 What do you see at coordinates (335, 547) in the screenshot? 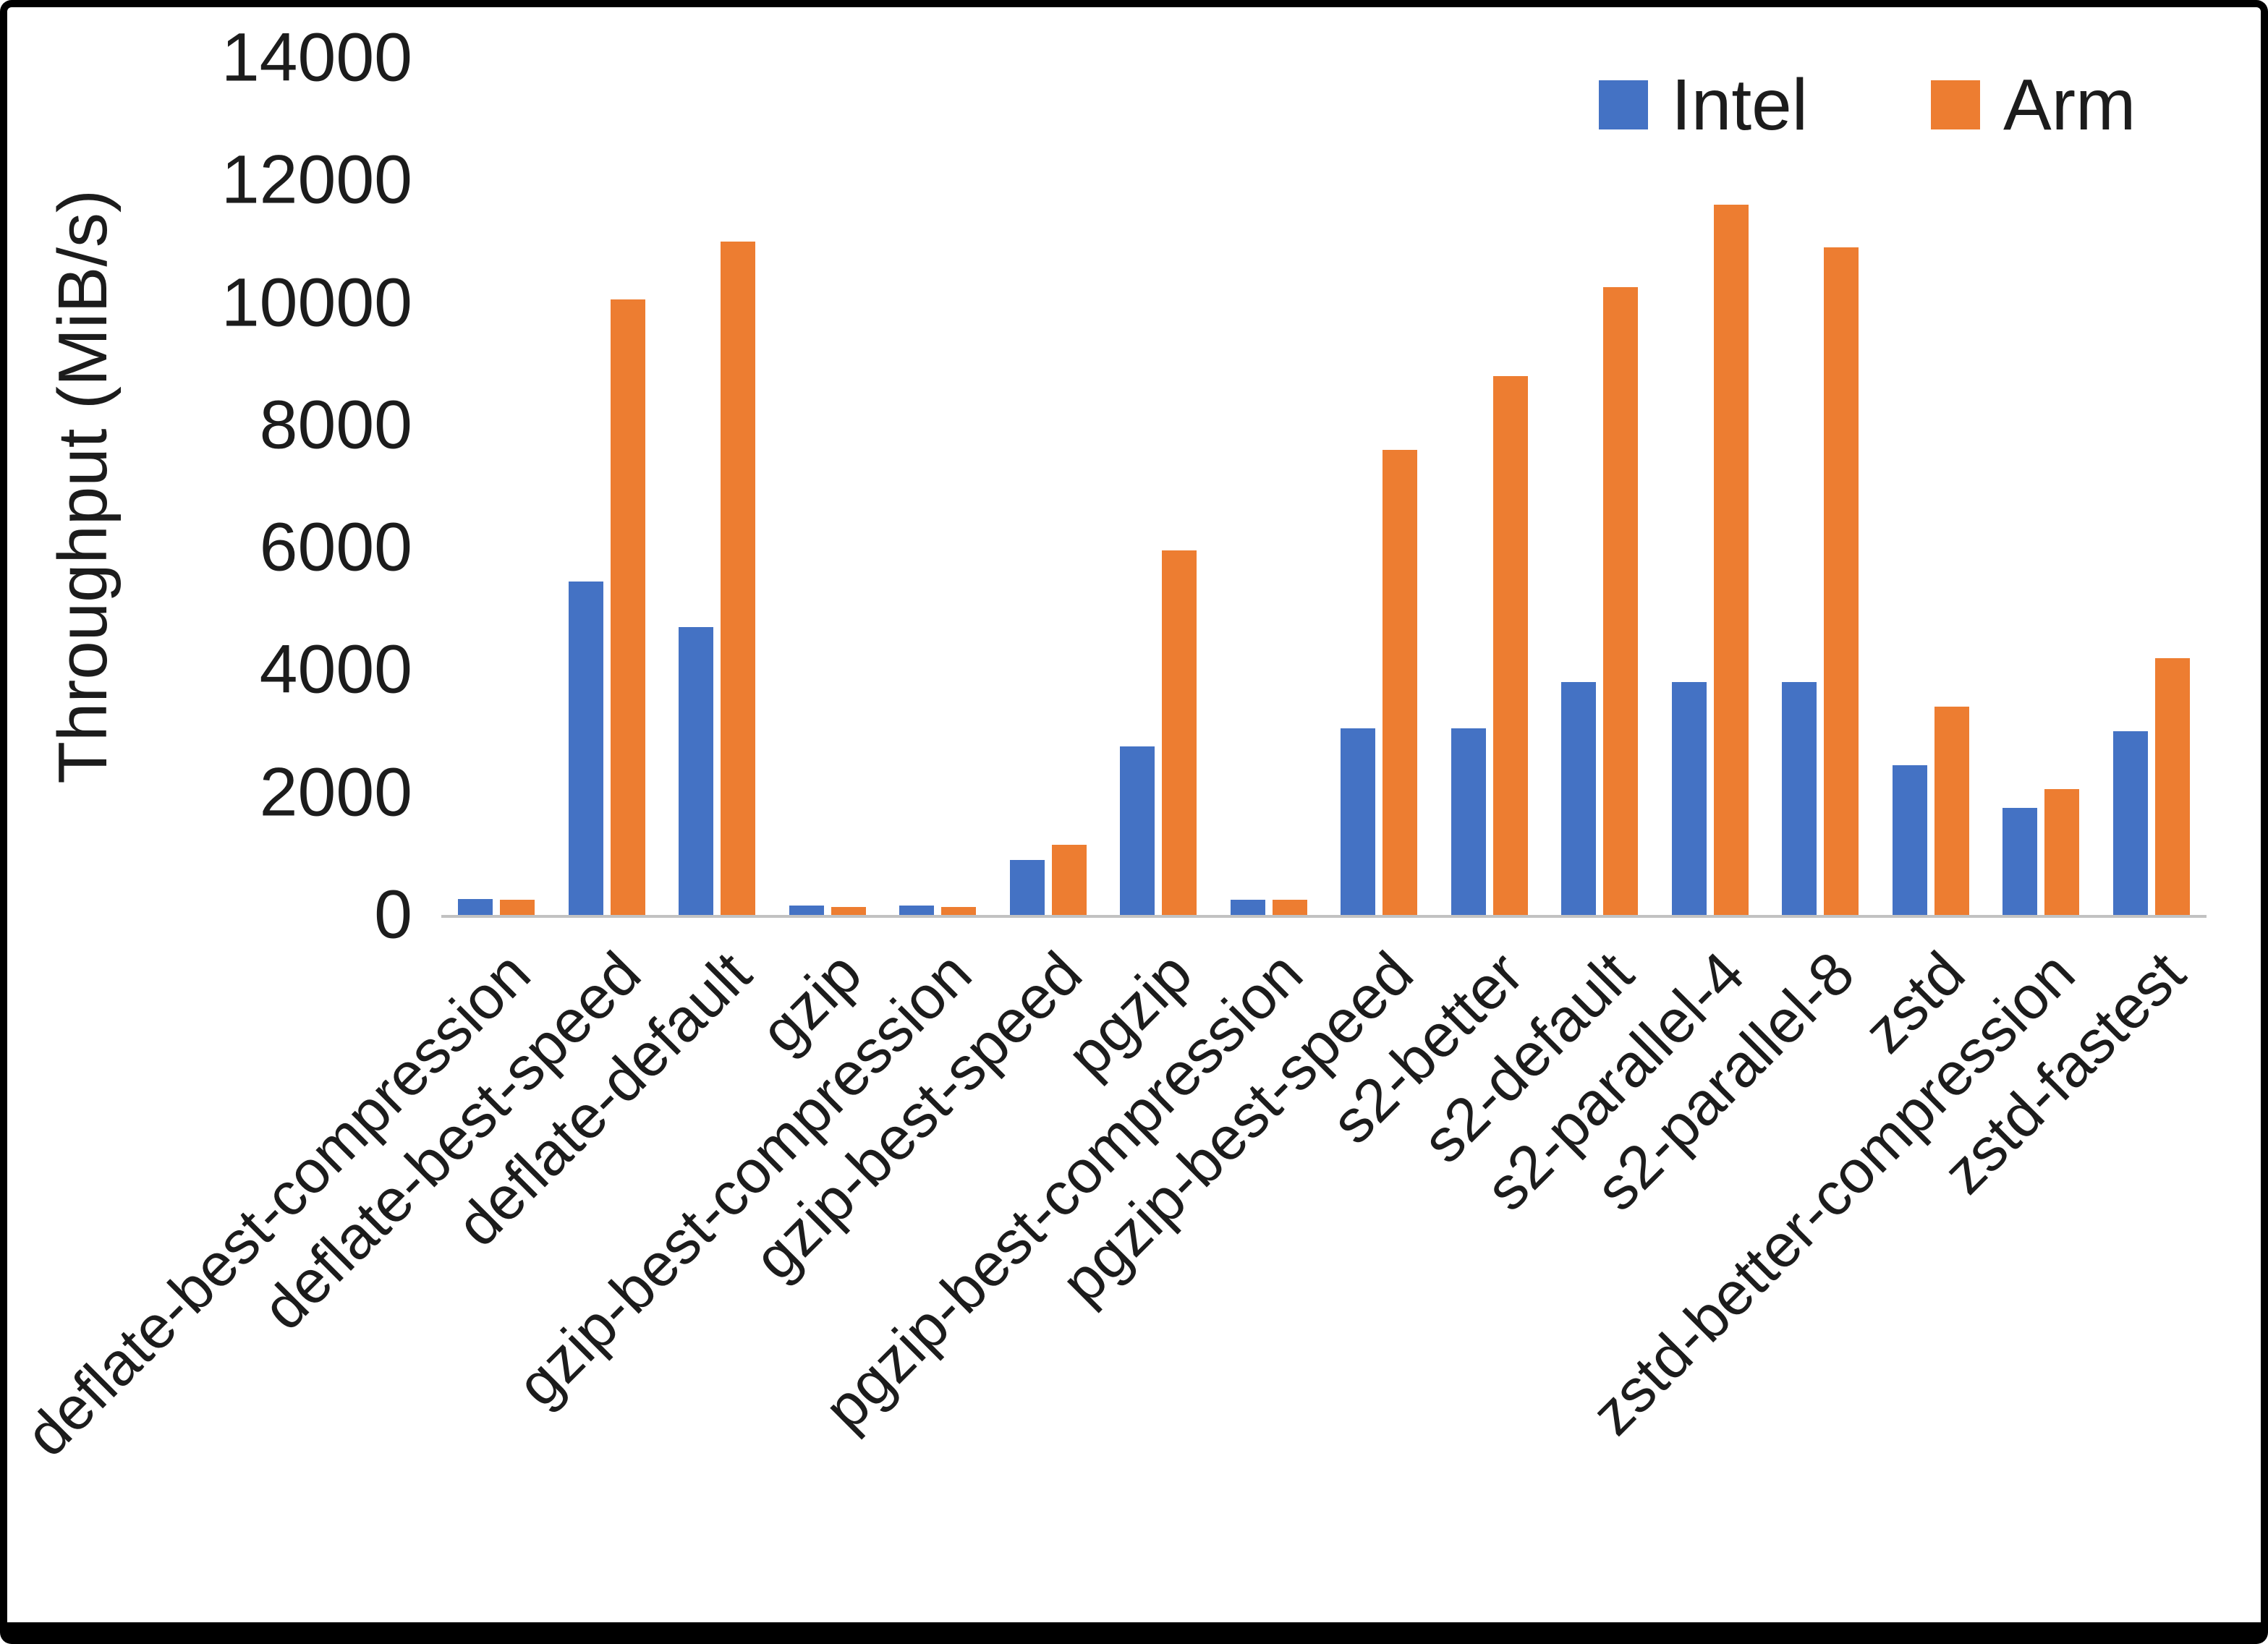
I see `y-axis-tick-label: 6000` at bounding box center [335, 547].